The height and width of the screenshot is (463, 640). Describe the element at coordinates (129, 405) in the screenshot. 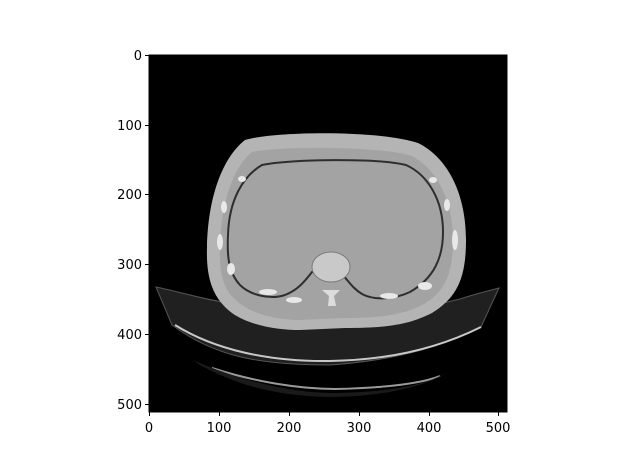

I see `y-tick-label: 500` at that location.